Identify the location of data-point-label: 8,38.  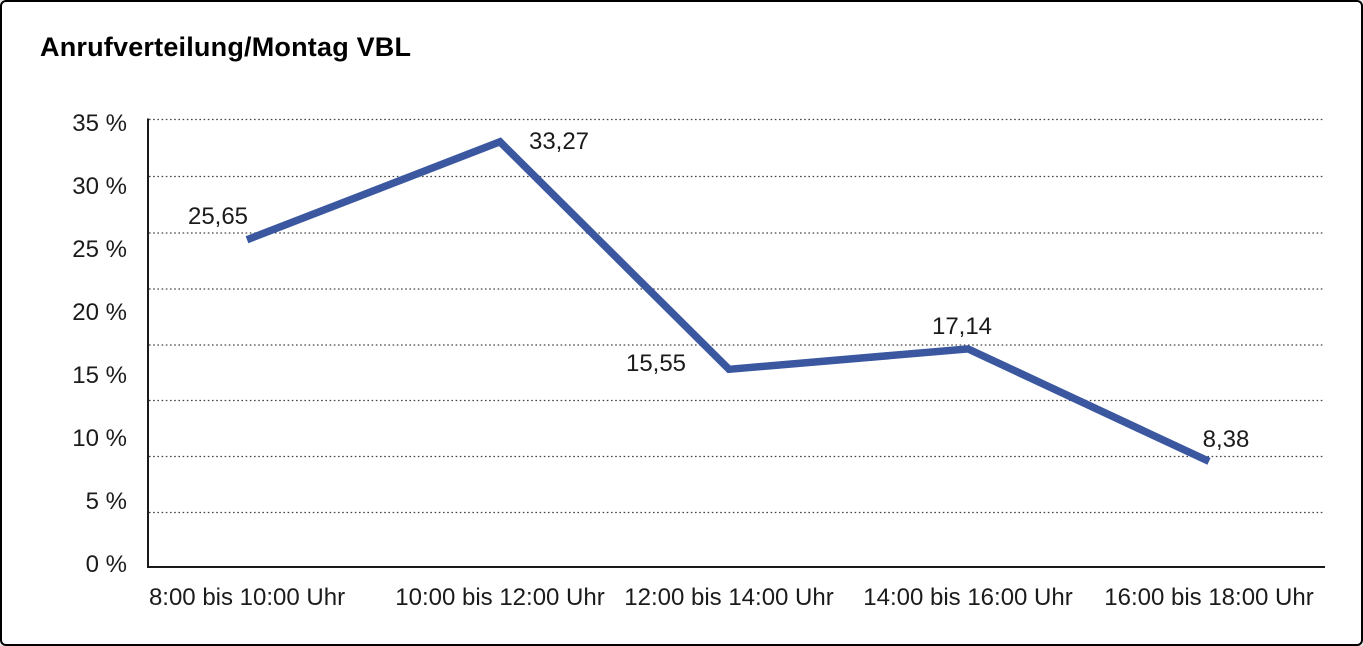
(1226, 439).